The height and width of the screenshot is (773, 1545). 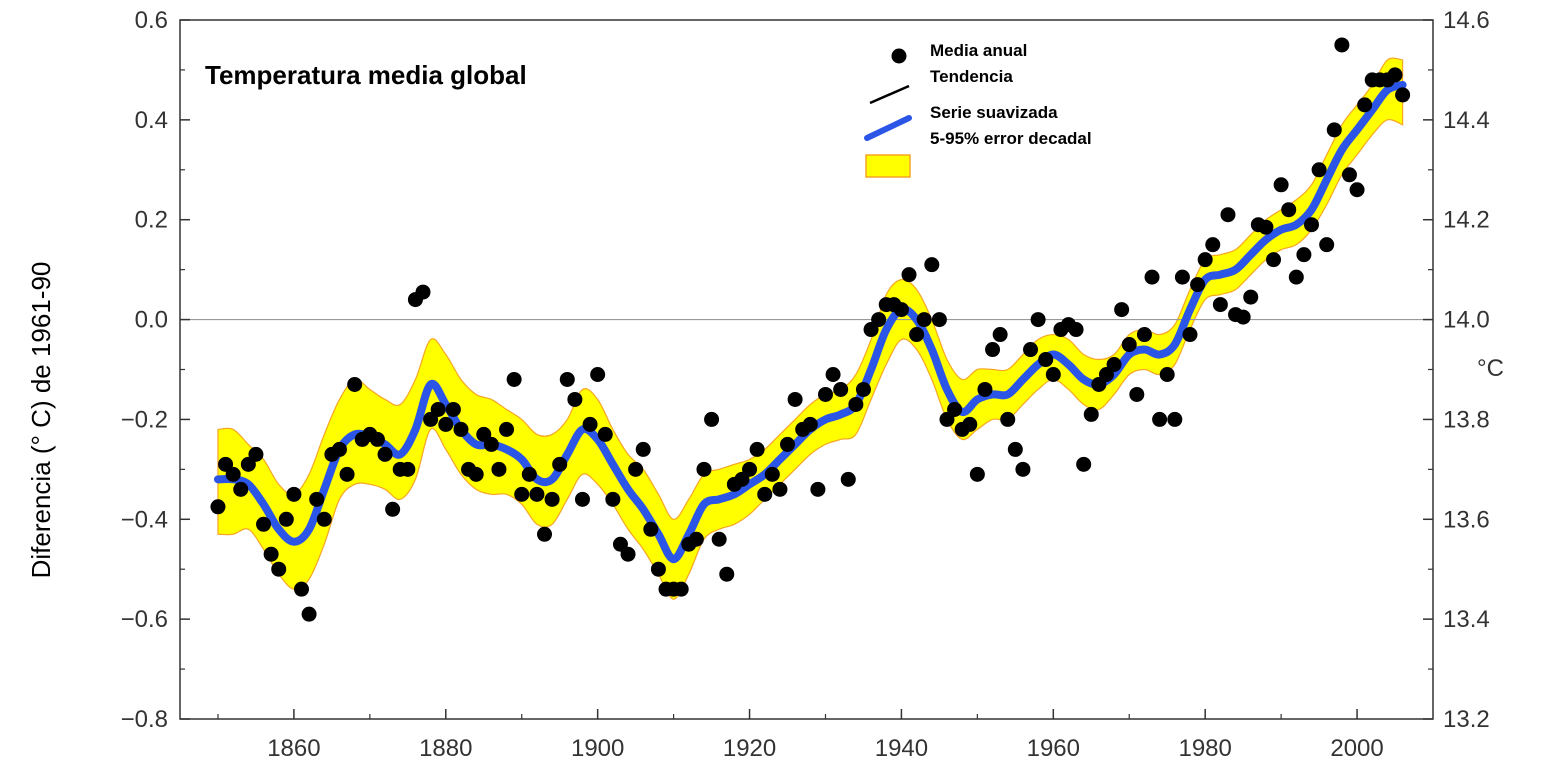 What do you see at coordinates (971, 76) in the screenshot?
I see `legend-label-trend: Tendencia` at bounding box center [971, 76].